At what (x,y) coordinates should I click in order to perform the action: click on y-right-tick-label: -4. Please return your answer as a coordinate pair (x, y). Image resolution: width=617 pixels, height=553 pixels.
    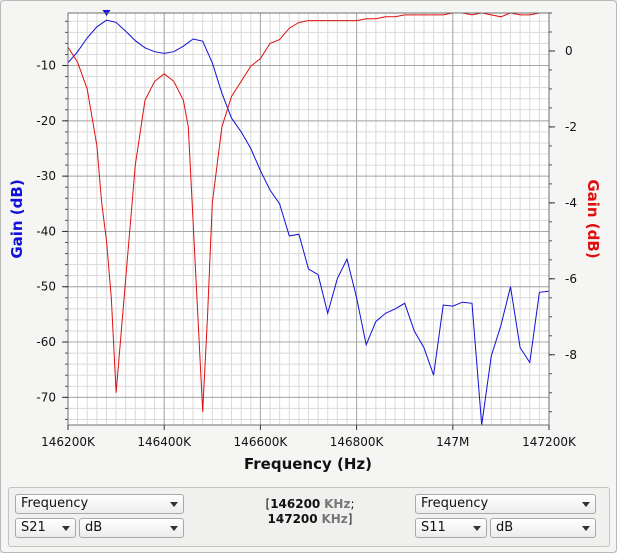
    Looking at the image, I should click on (571, 203).